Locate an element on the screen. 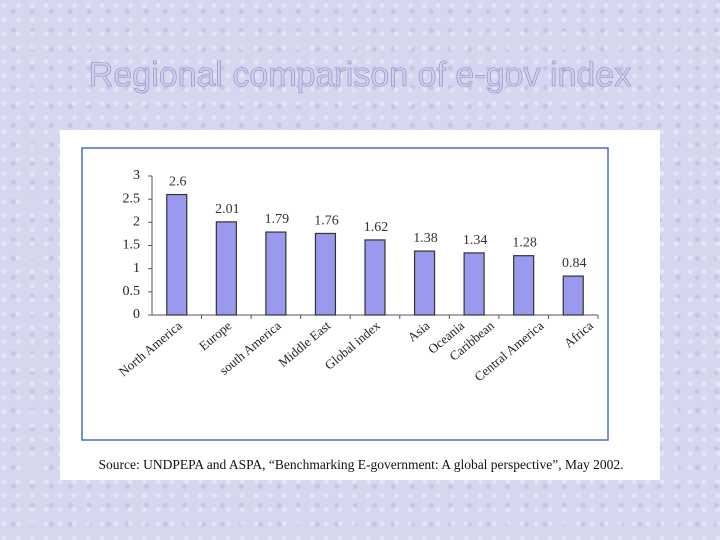 This screenshot has width=720, height=540. value-label: 2.01 is located at coordinates (227, 209).